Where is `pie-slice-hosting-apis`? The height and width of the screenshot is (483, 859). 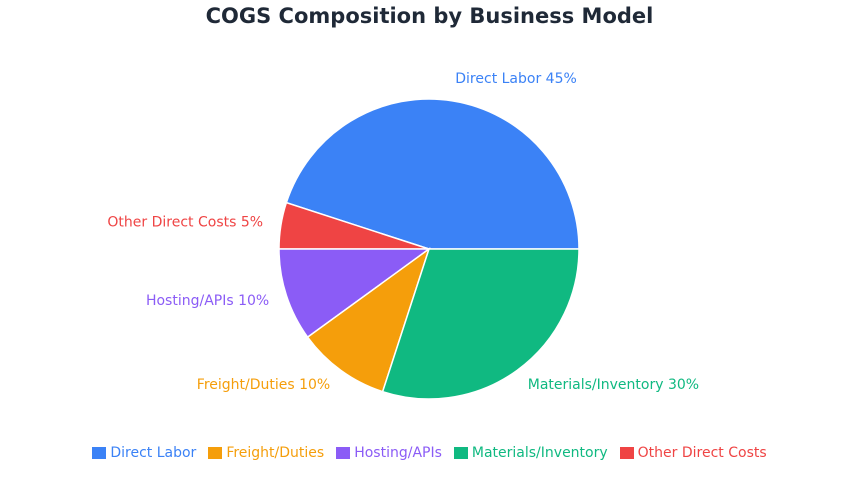 pie-slice-hosting-apis is located at coordinates (355, 293).